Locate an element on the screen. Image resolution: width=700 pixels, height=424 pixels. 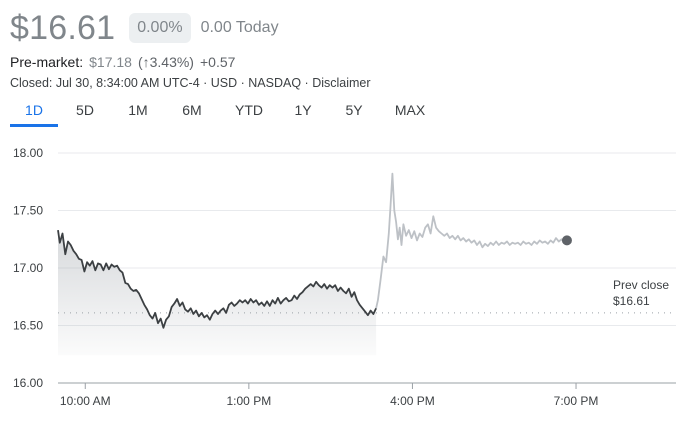
y-tick-label: 18.00 is located at coordinates (28, 153).